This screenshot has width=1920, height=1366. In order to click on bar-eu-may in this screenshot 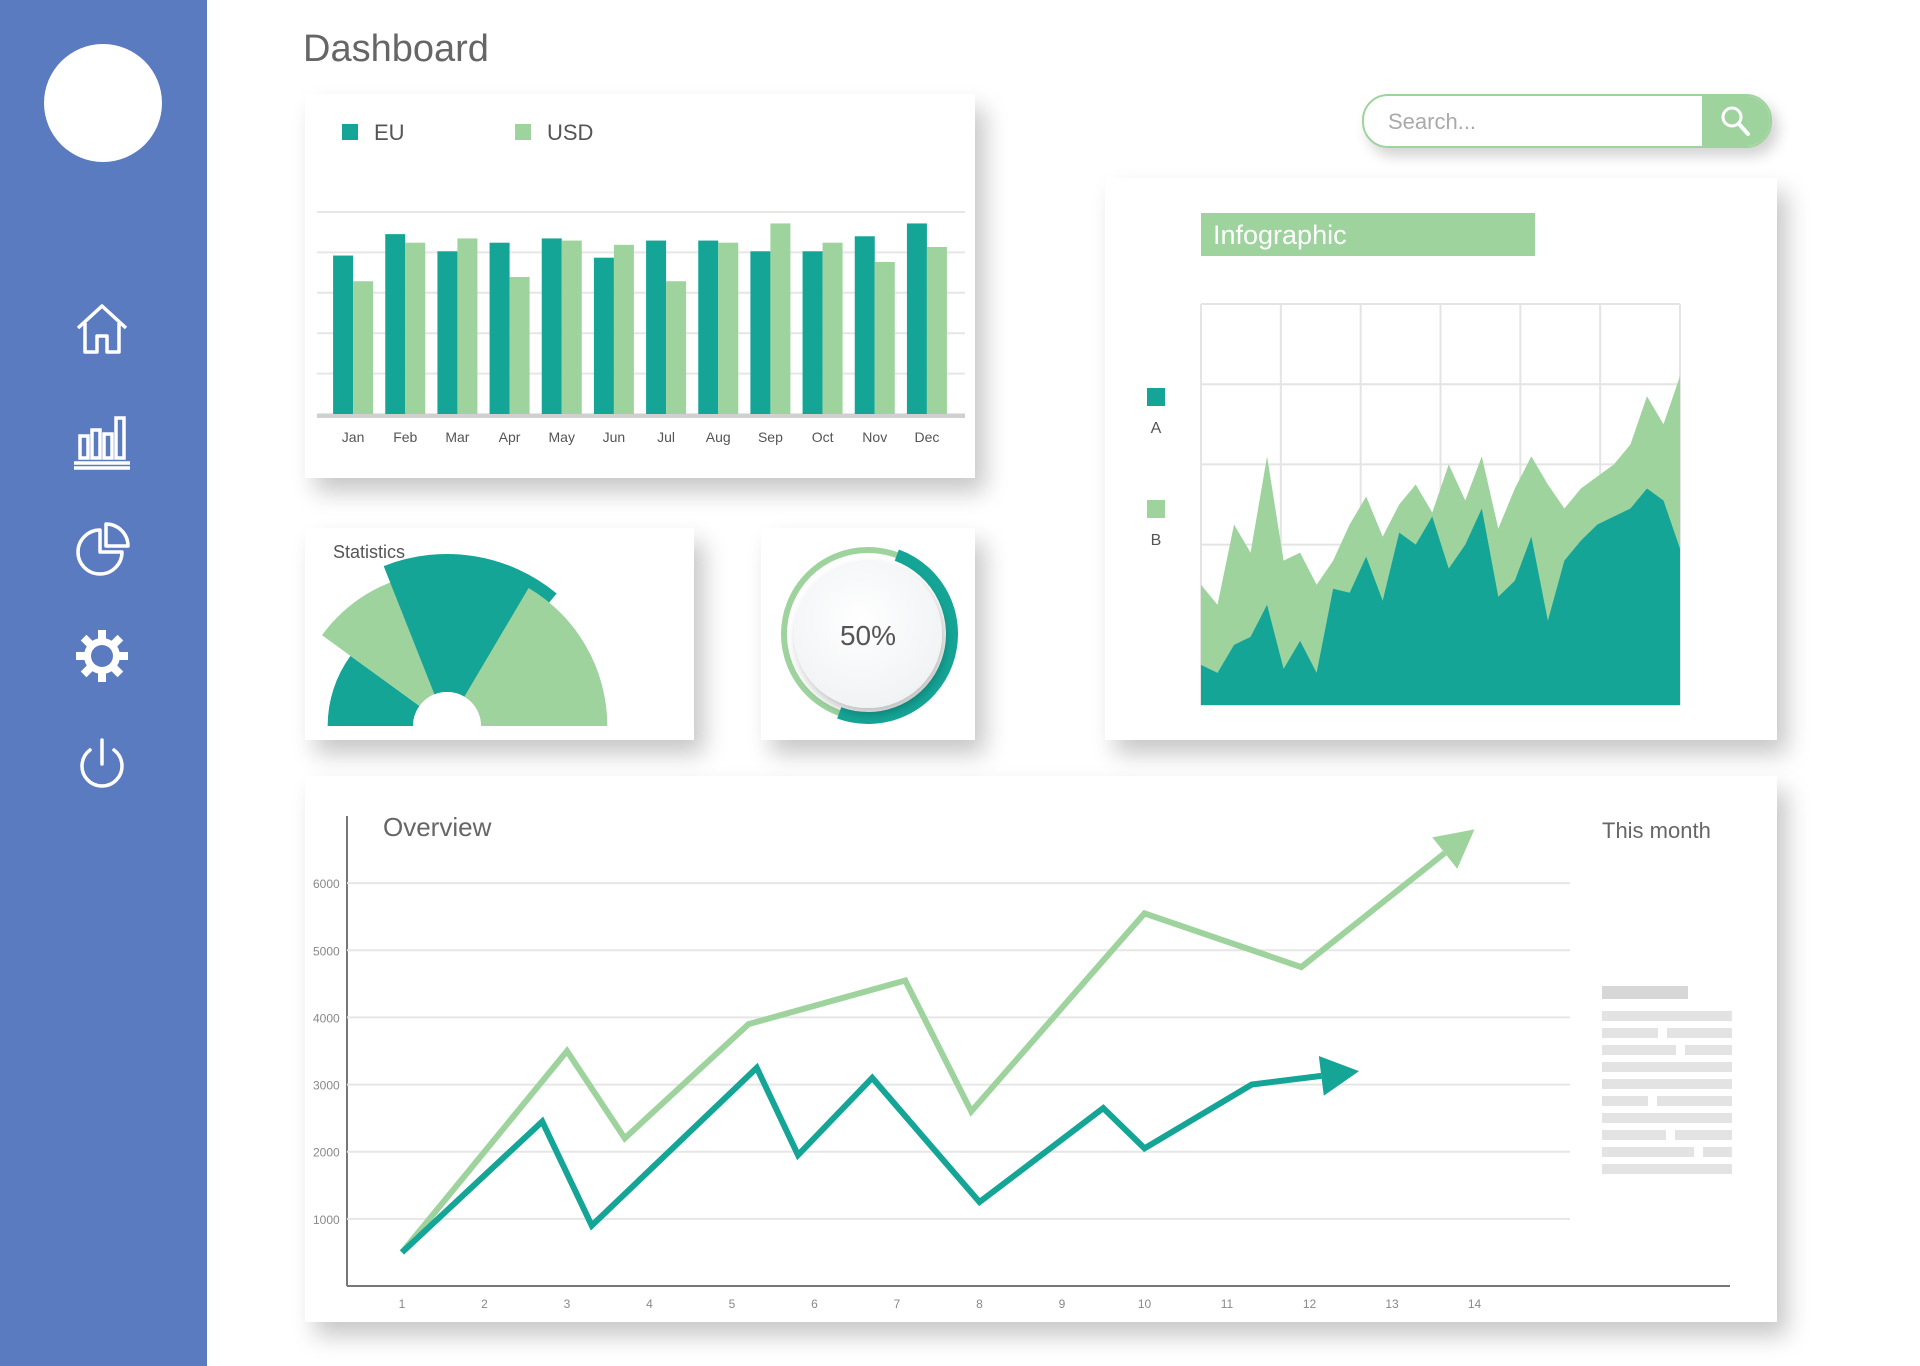, I will do `click(551, 326)`.